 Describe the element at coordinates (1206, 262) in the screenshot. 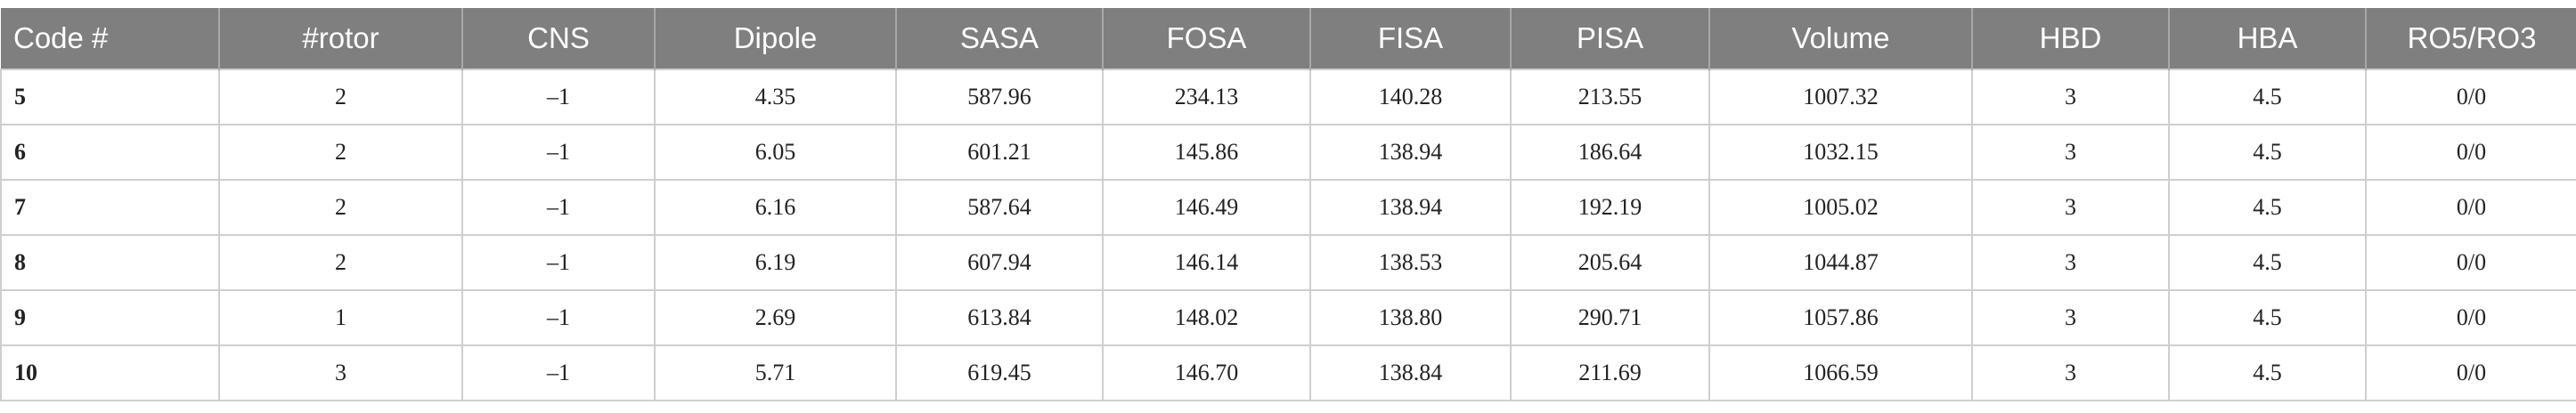

I see `table-cell: 146.14` at that location.